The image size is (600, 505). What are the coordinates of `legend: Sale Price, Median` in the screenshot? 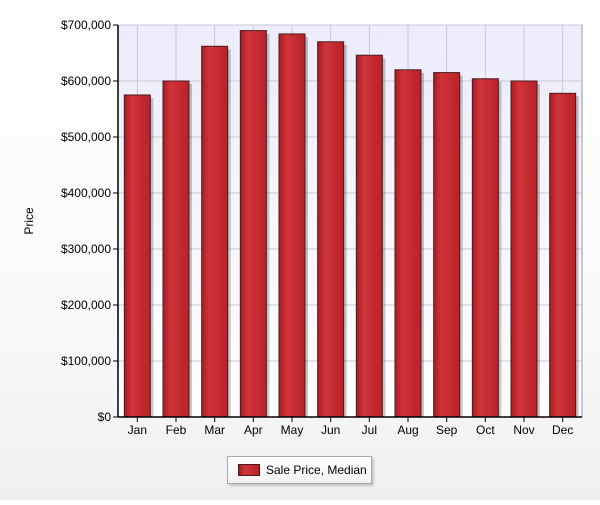 It's located at (299, 470).